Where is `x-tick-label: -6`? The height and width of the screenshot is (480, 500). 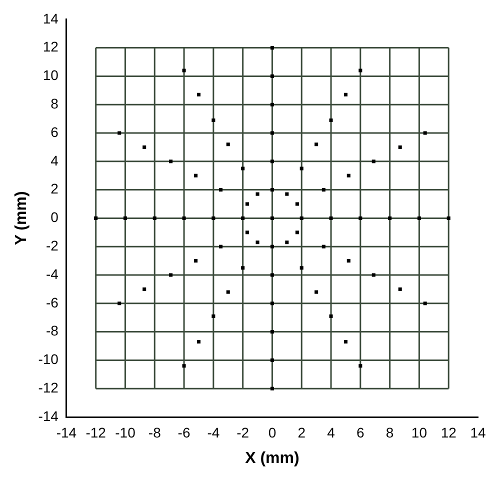
x-tick-label: -6 is located at coordinates (184, 432).